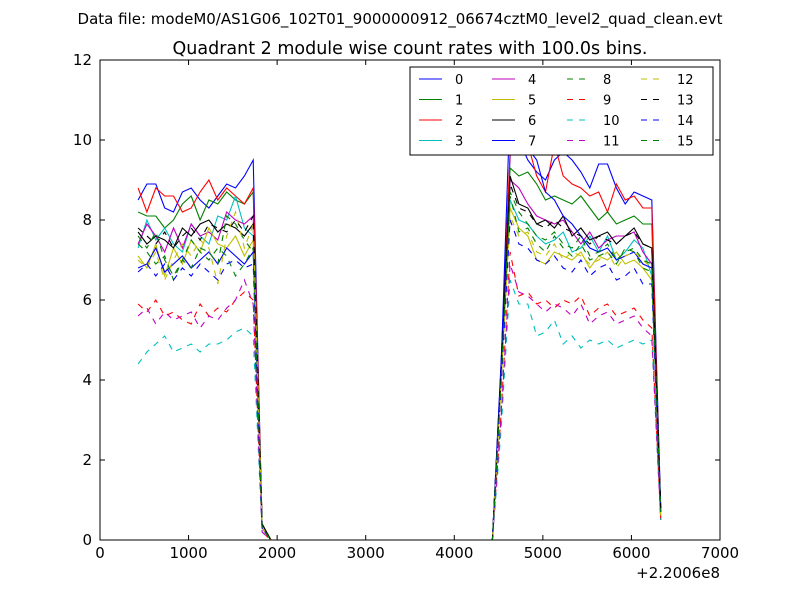  Describe the element at coordinates (277, 553) in the screenshot. I see `x-tick-label: 2000` at that location.